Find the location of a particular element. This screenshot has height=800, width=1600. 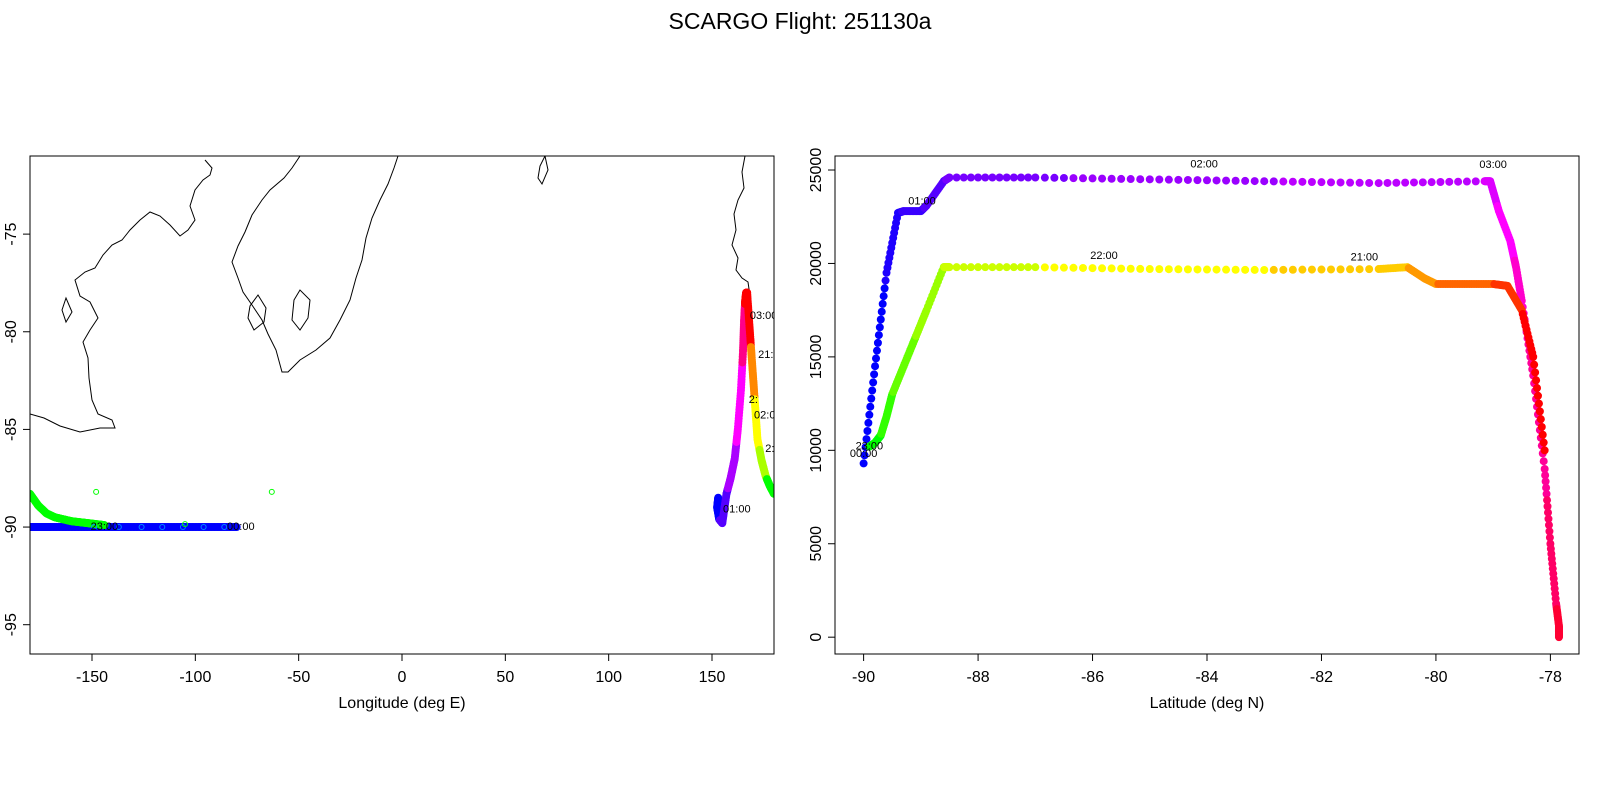

right-time-label-1: 23:00 is located at coordinates (870, 446).